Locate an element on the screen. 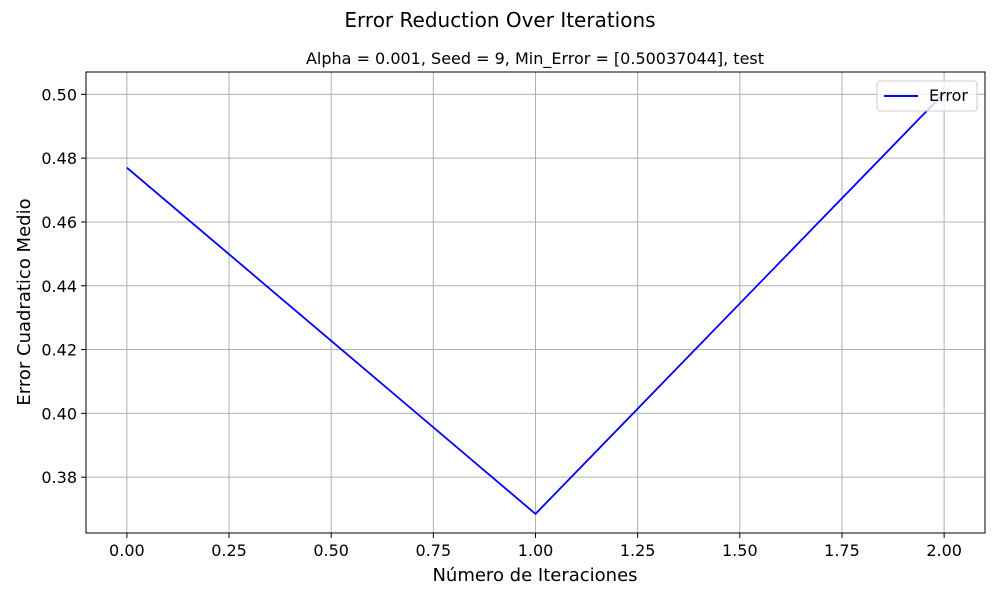 Image resolution: width=1000 pixels, height=600 pixels. y-tick-label: 0.38 is located at coordinates (59, 477).